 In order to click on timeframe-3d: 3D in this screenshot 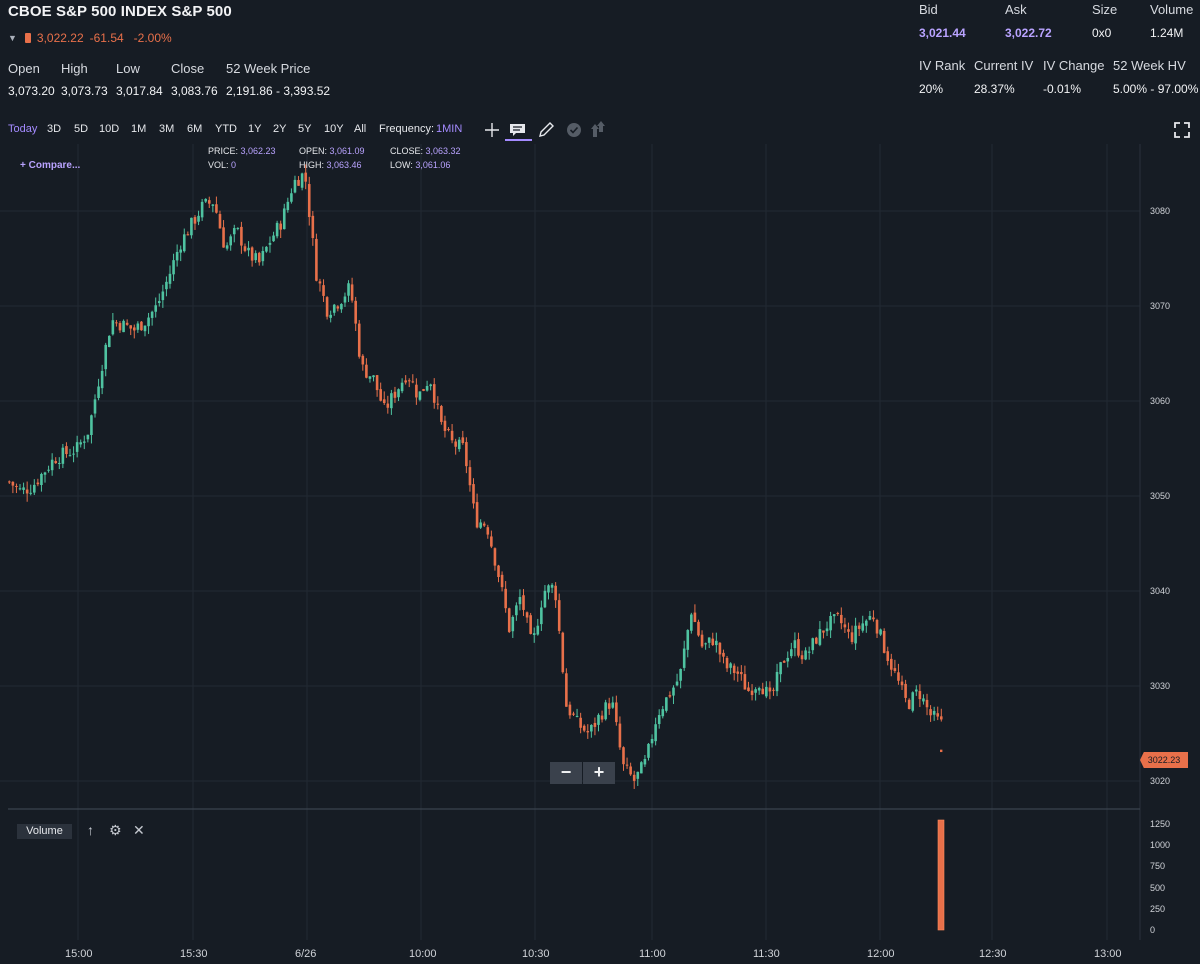, I will do `click(54, 129)`.